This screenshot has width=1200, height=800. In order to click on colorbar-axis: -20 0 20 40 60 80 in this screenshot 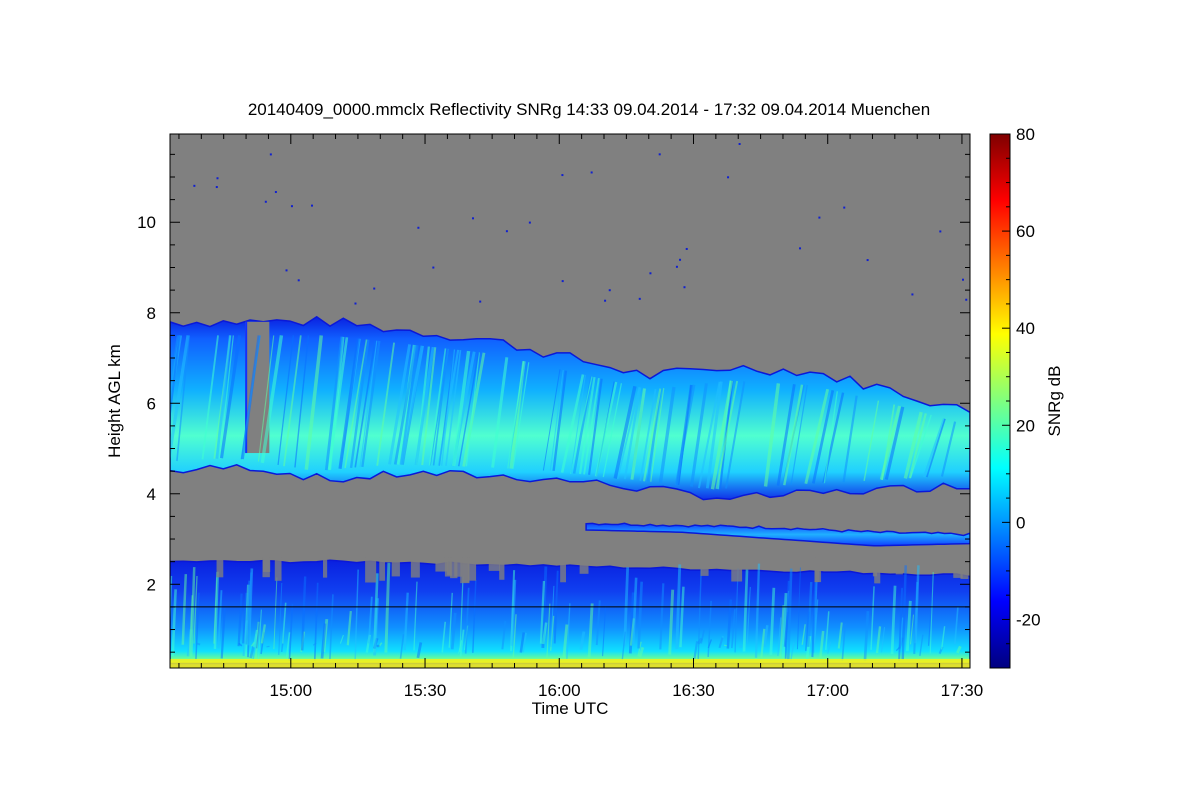, I will do `click(1021, 385)`.